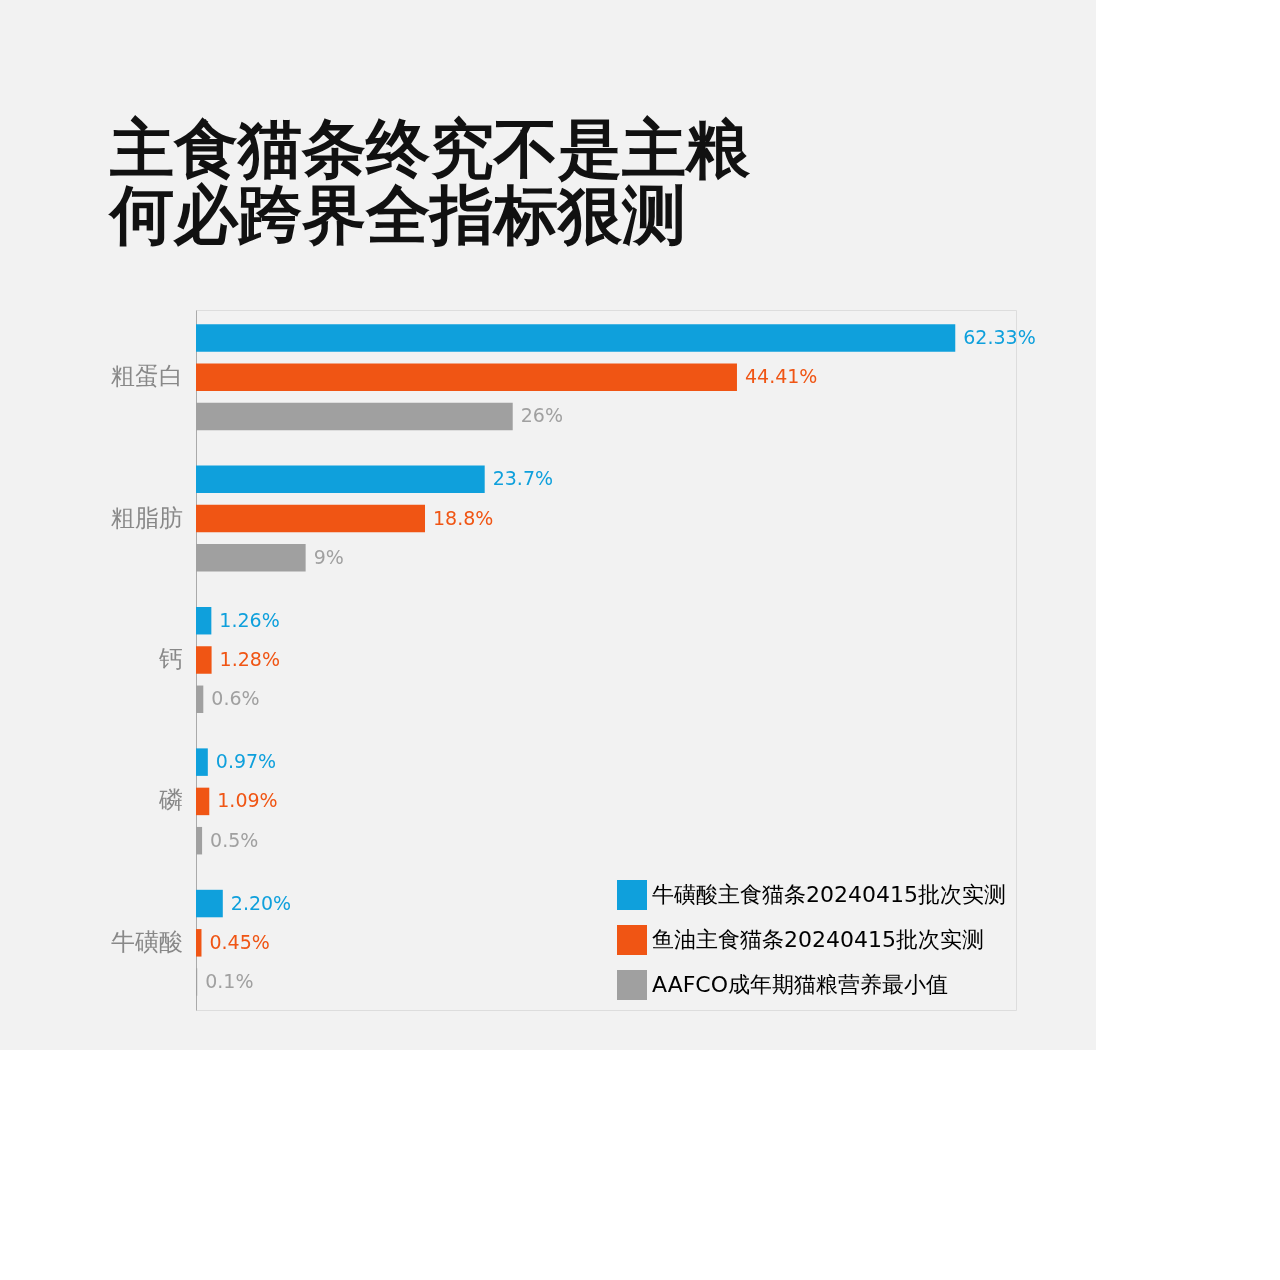  I want to click on data-label: 0.45%, so click(239, 941).